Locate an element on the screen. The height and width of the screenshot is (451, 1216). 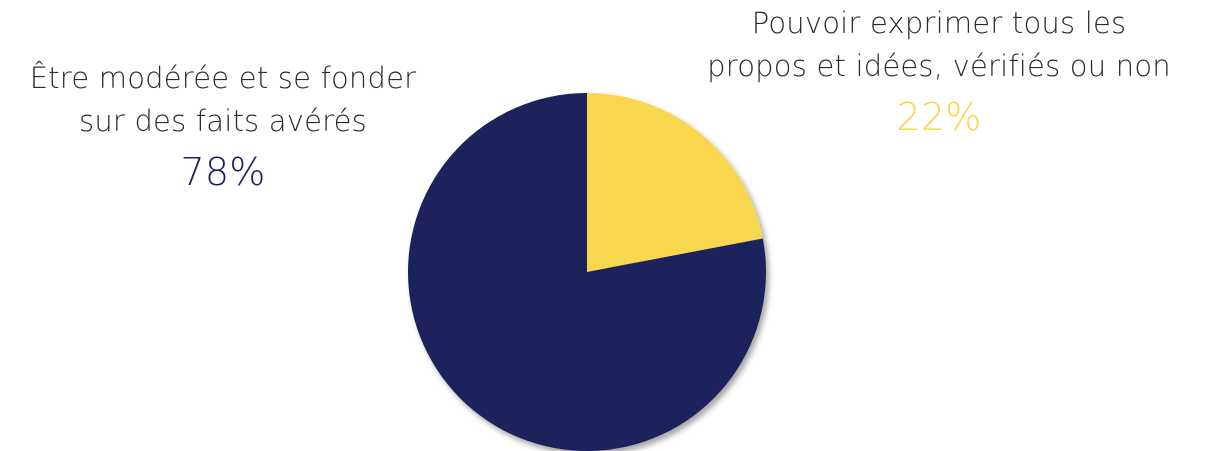
slice-label-line-1: Être modérée et se fonder is located at coordinates (223, 78).